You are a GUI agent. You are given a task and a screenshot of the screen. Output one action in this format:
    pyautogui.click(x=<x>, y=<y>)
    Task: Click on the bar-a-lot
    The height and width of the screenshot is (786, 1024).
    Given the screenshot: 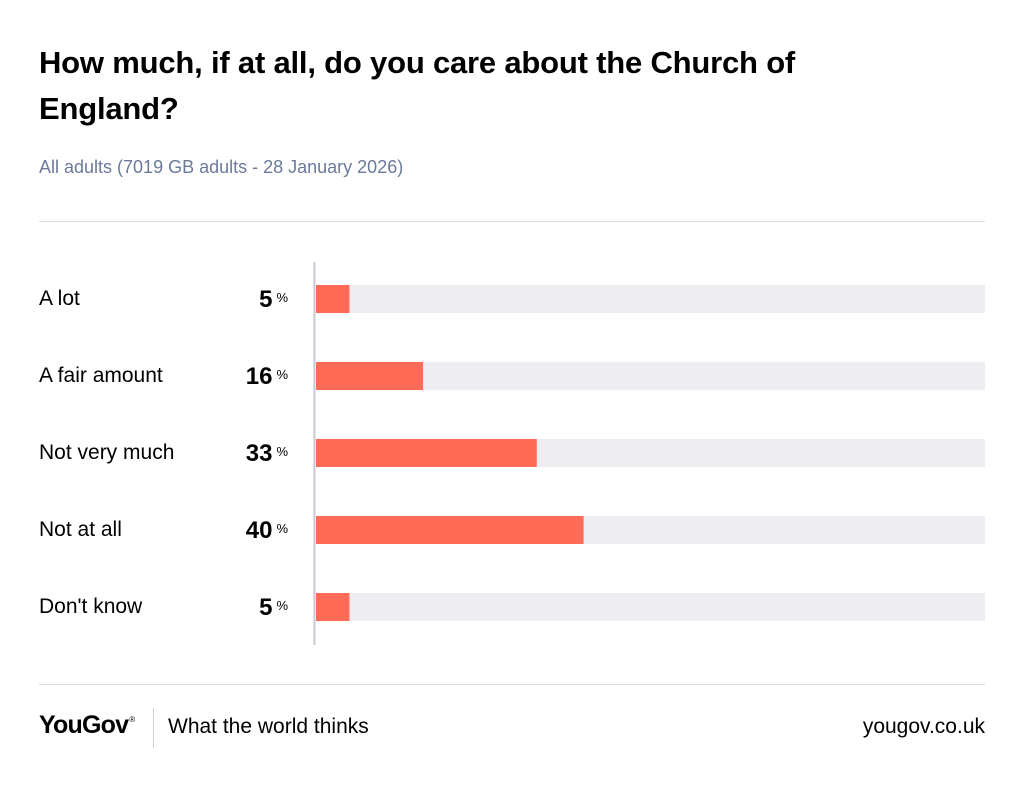 What is the action you would take?
    pyautogui.click(x=333, y=299)
    